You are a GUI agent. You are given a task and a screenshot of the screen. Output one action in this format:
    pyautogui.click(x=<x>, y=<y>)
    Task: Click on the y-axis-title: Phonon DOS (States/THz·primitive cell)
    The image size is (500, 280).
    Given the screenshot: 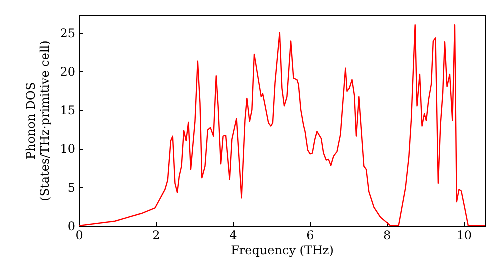 What is the action you would take?
    pyautogui.click(x=38, y=121)
    